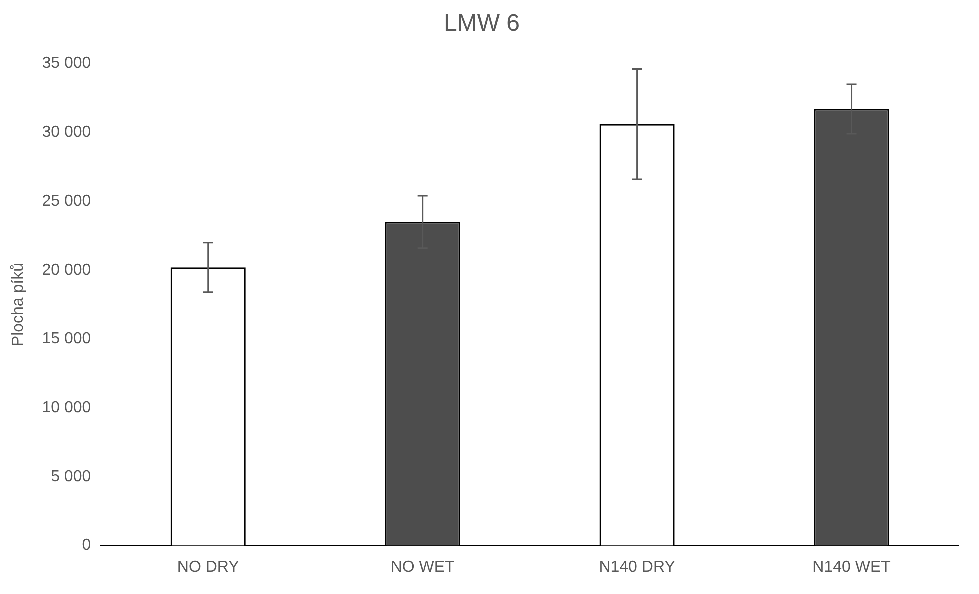 The height and width of the screenshot is (594, 979). I want to click on x-tick-label: NO DRY, so click(208, 567).